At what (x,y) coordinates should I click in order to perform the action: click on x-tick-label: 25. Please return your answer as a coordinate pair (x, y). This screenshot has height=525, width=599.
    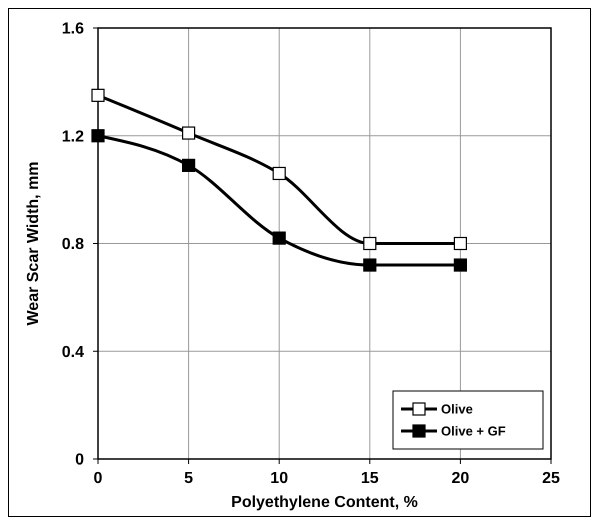
    Looking at the image, I should click on (551, 478).